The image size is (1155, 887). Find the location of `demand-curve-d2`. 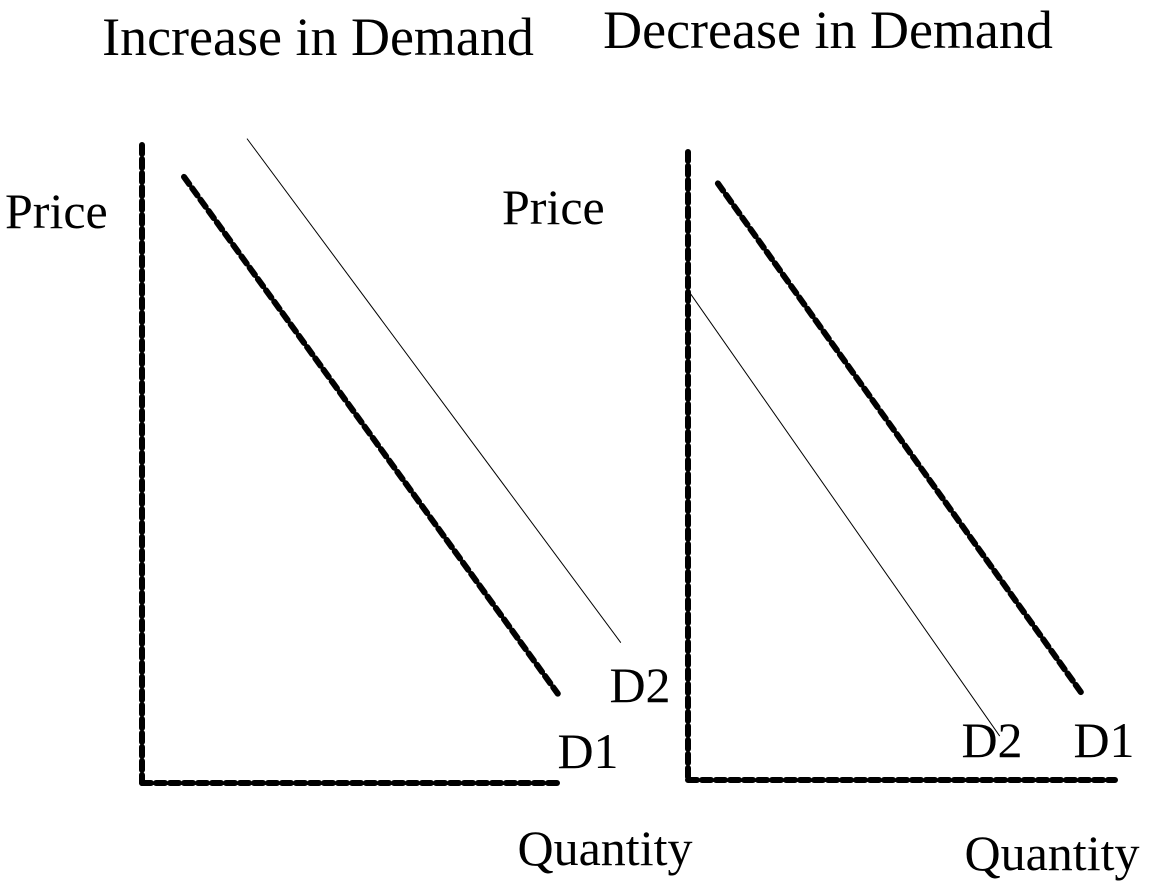

demand-curve-d2 is located at coordinates (844, 513).